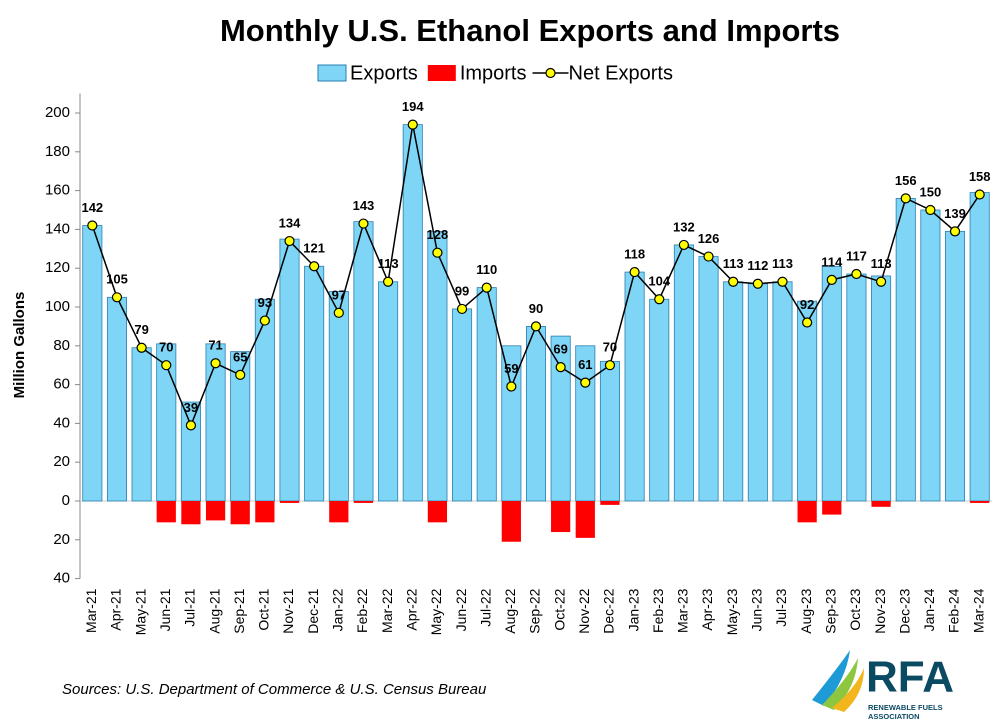  Describe the element at coordinates (92, 207) in the screenshot. I see `data-label: 142` at that location.